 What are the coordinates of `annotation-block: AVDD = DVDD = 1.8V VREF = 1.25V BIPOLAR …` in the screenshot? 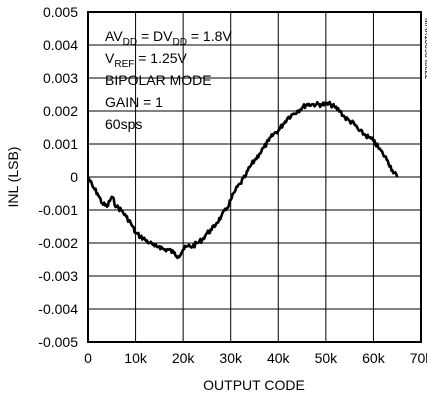 It's located at (168, 80).